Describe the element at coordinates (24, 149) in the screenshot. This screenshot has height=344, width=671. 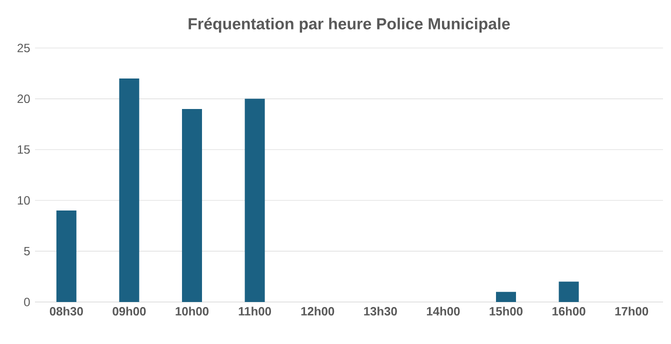
I see `y-tick-label: 15` at that location.